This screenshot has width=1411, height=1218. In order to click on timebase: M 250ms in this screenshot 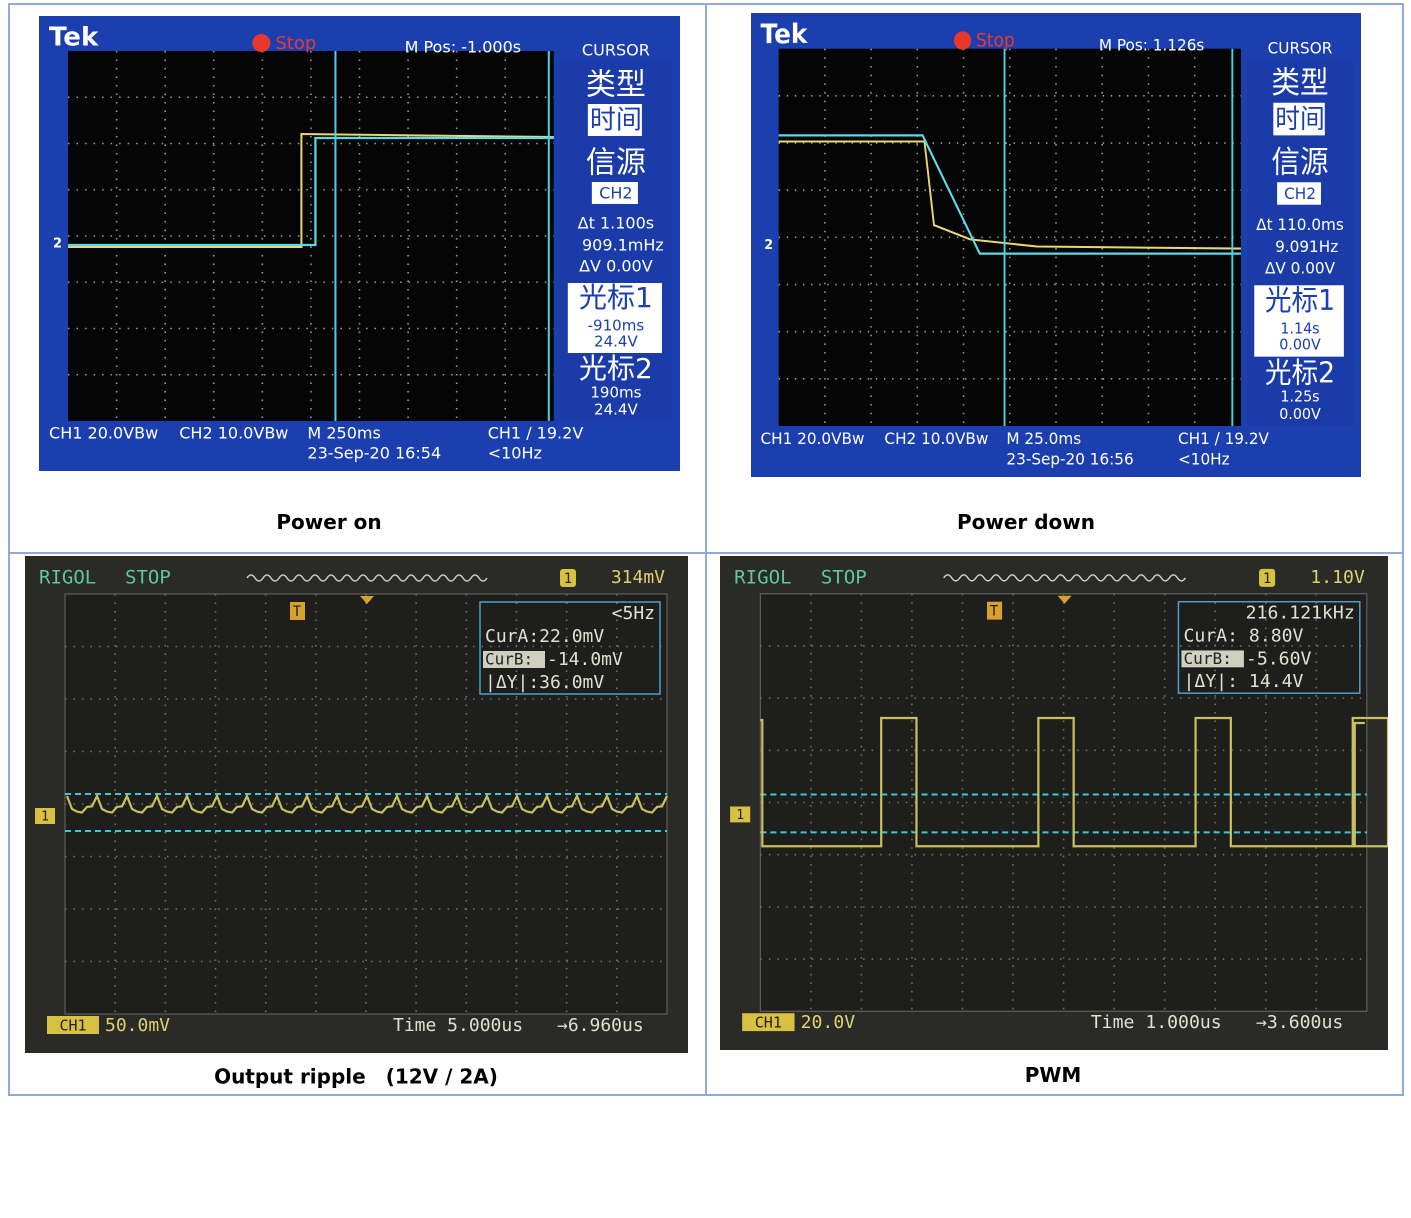, I will do `click(343, 433)`.